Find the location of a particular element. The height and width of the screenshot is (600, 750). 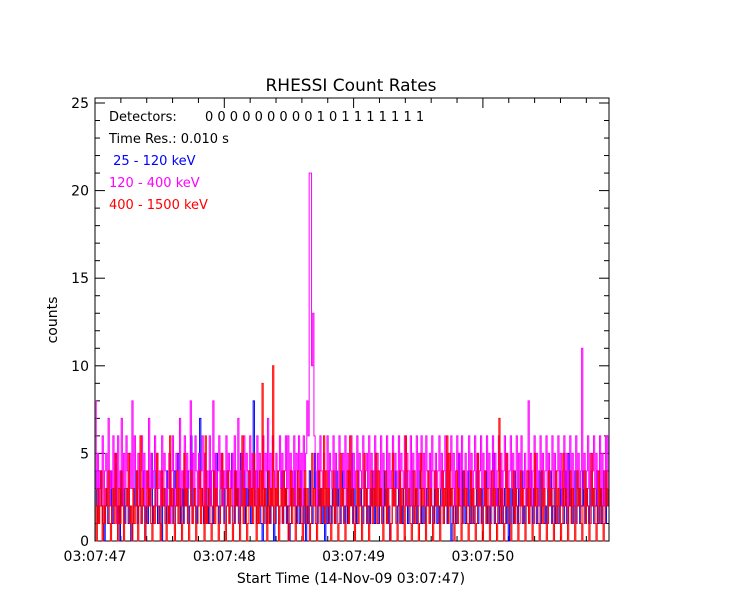

x-tick-label: 03:07:50 is located at coordinates (482, 557).